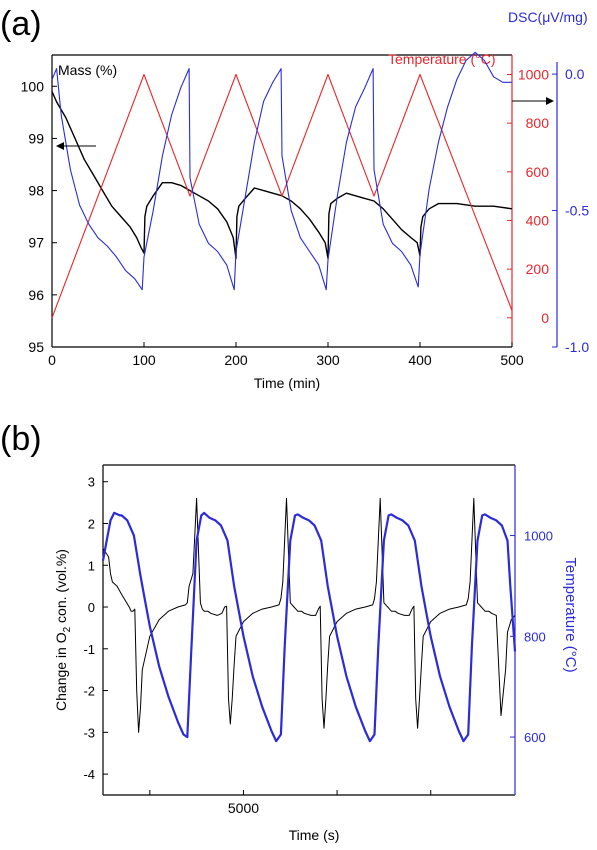  What do you see at coordinates (36, 191) in the screenshot?
I see `mass-tick-label: 98` at bounding box center [36, 191].